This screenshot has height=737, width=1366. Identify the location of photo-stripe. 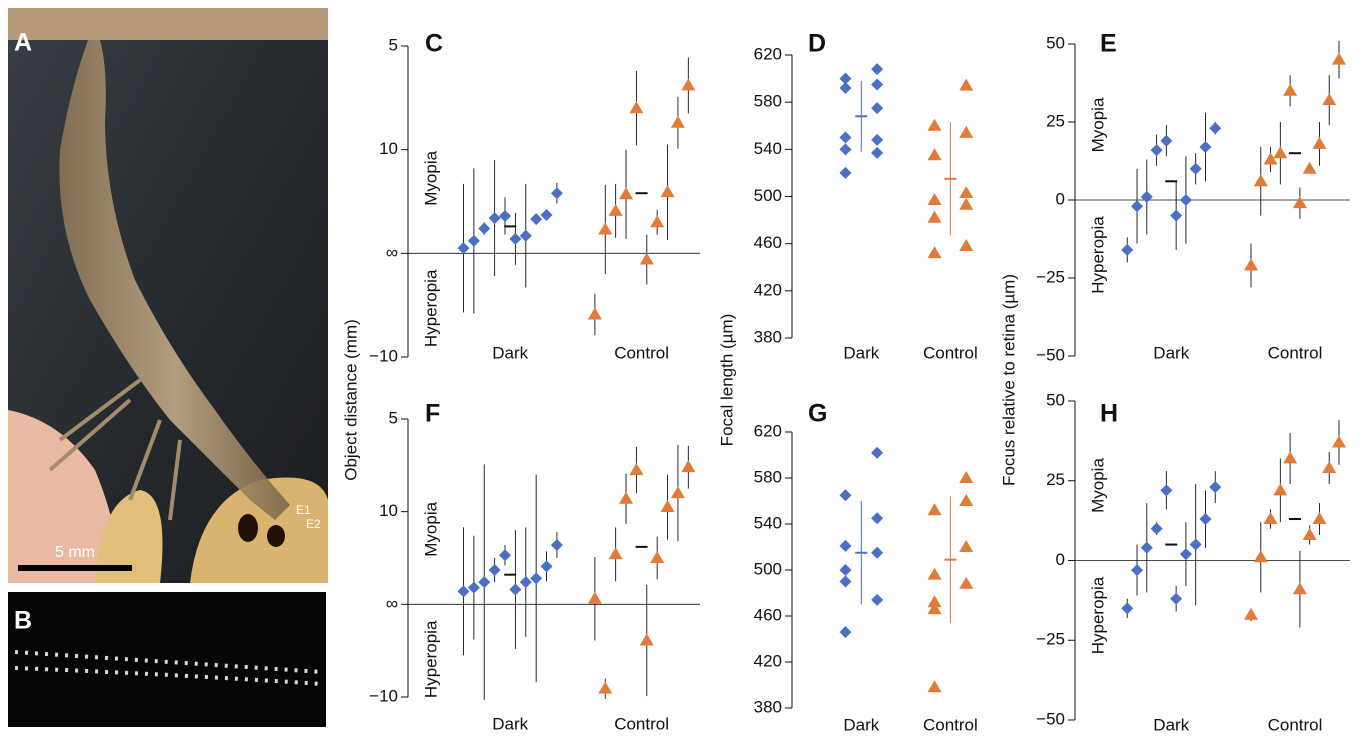
(168, 662).